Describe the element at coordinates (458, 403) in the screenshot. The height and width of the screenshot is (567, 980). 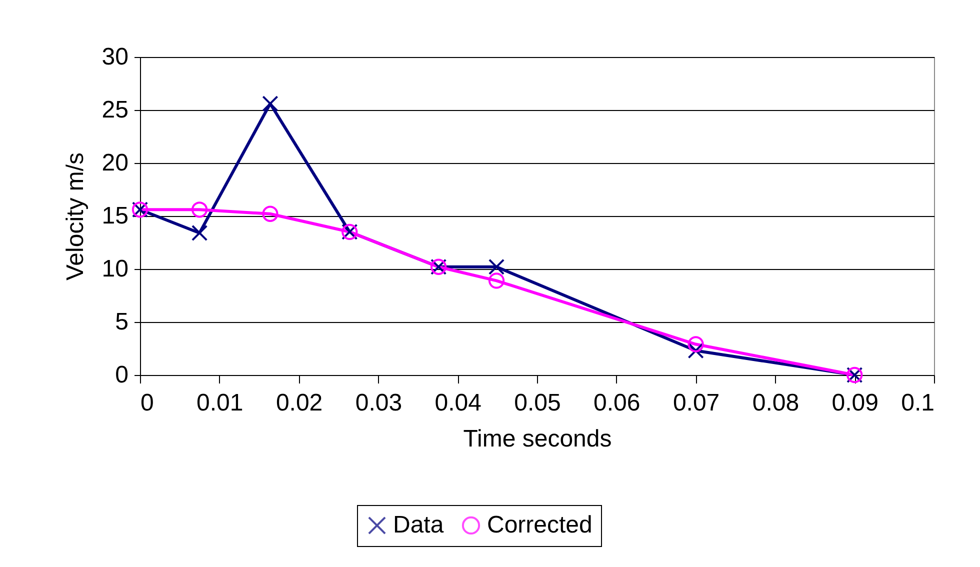
I see `x-tick-label: 0.04` at that location.